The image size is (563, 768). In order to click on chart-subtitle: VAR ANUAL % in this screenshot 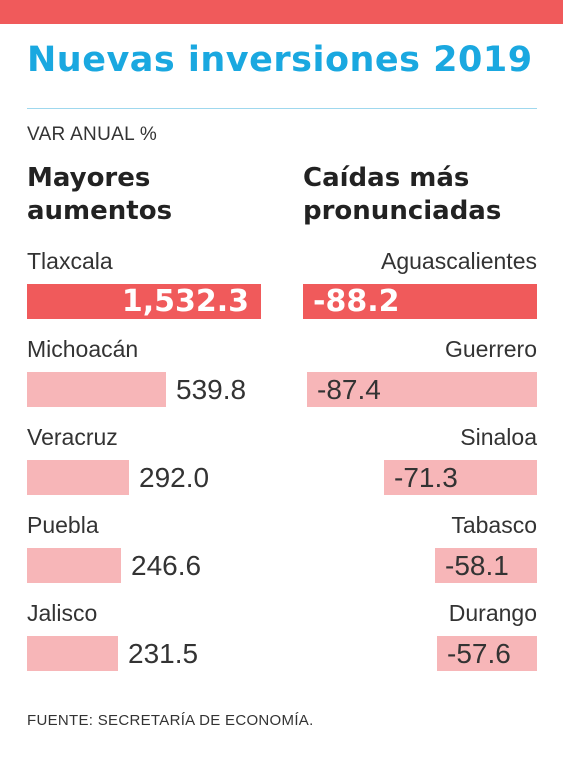, I will do `click(92, 134)`.